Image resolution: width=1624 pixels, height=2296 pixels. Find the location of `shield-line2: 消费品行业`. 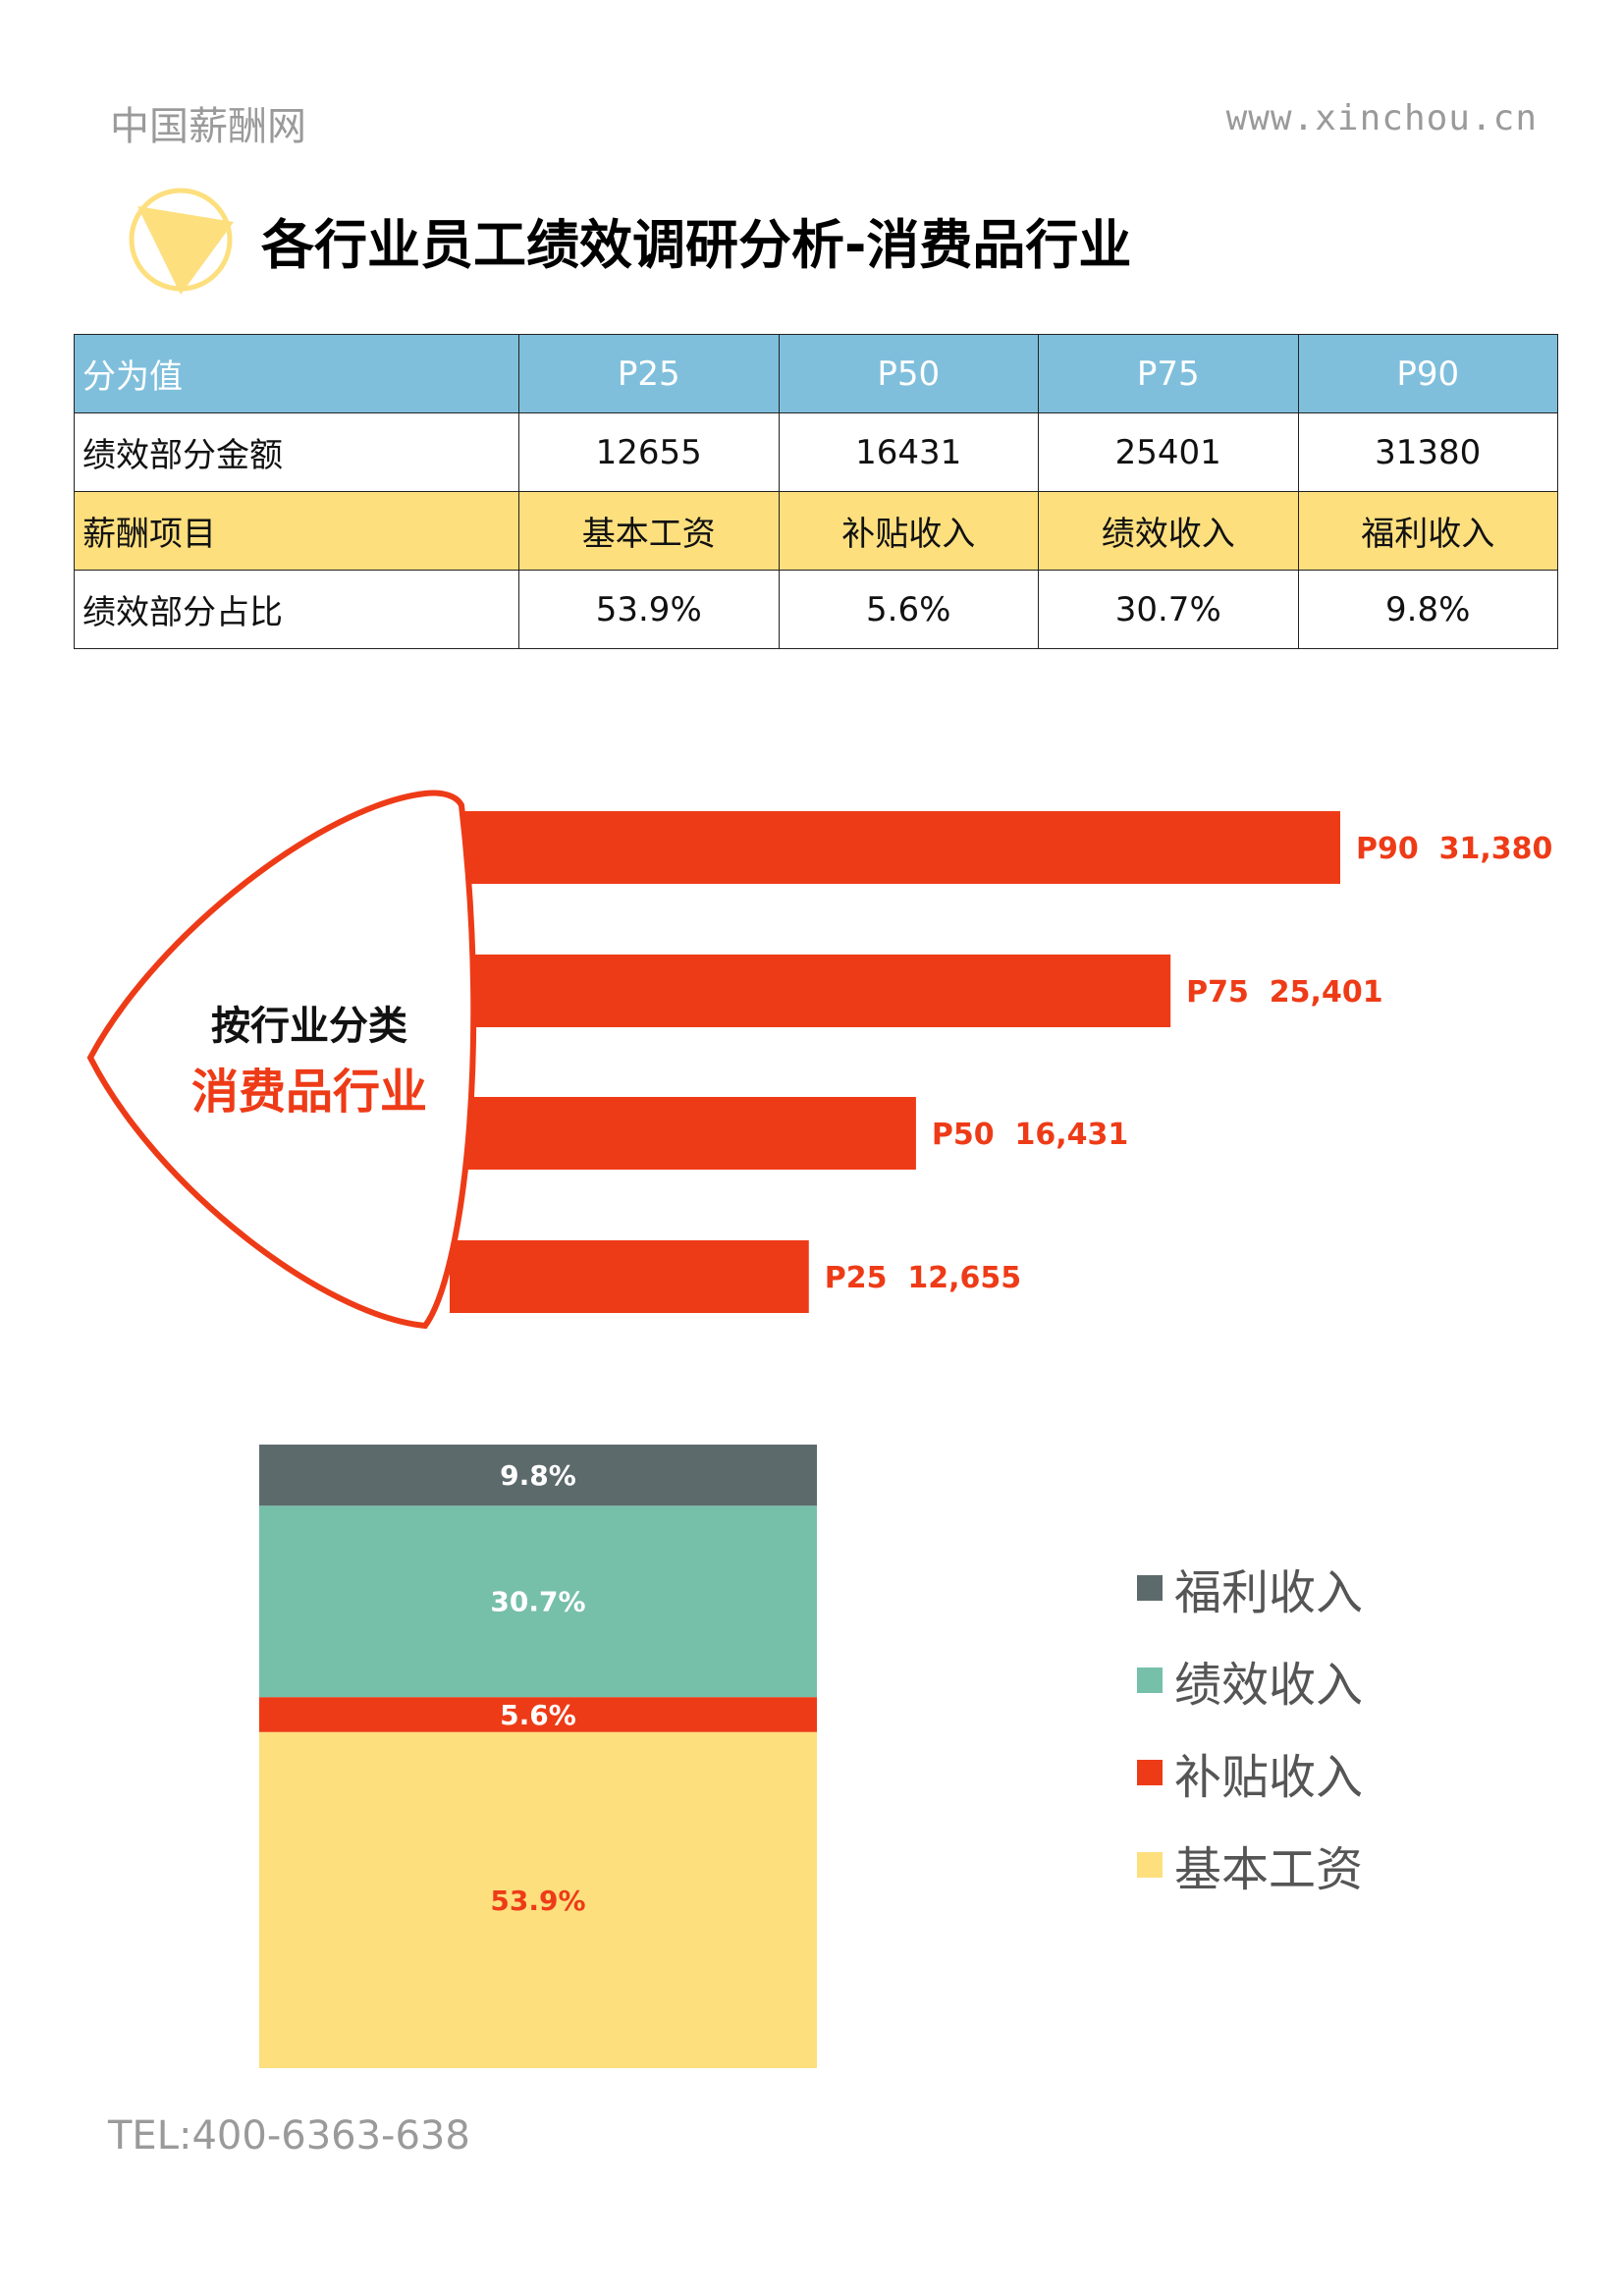

shield-line2: 消费品行业 is located at coordinates (308, 1092).